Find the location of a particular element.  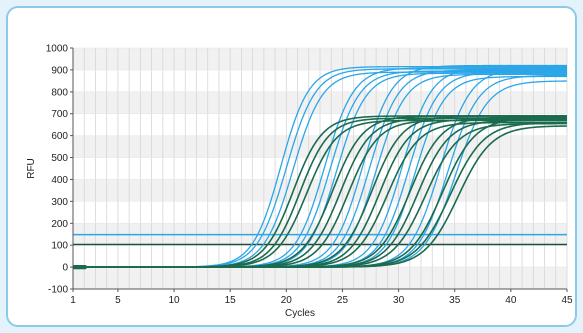

x-tick-label: 40 is located at coordinates (511, 300).